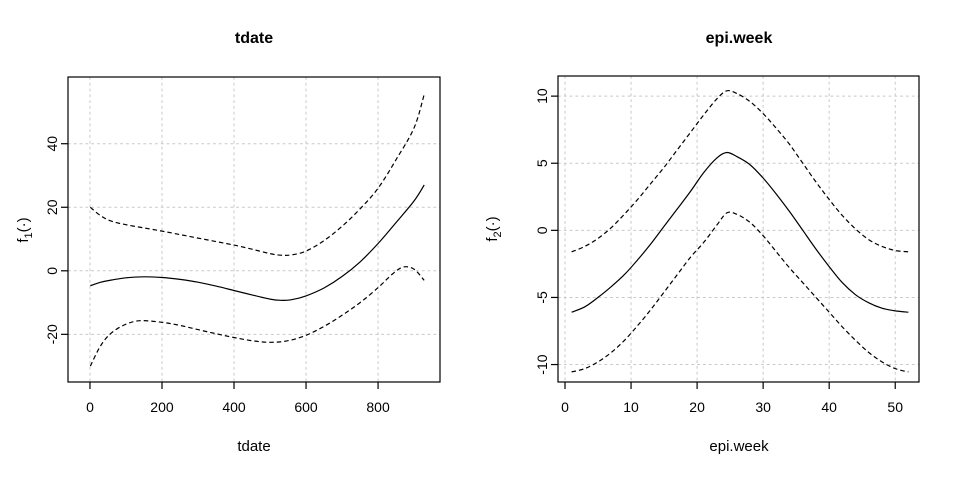  What do you see at coordinates (254, 38) in the screenshot?
I see `chart-title-tdate: tdate` at bounding box center [254, 38].